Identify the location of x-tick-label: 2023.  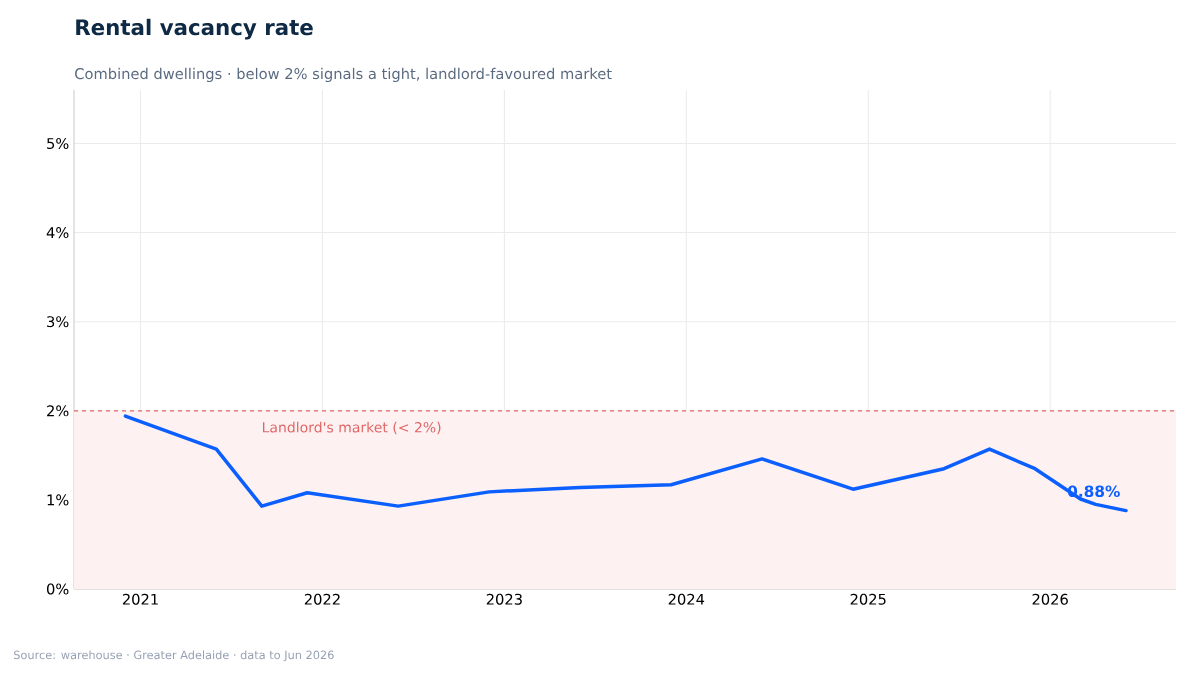
(504, 599).